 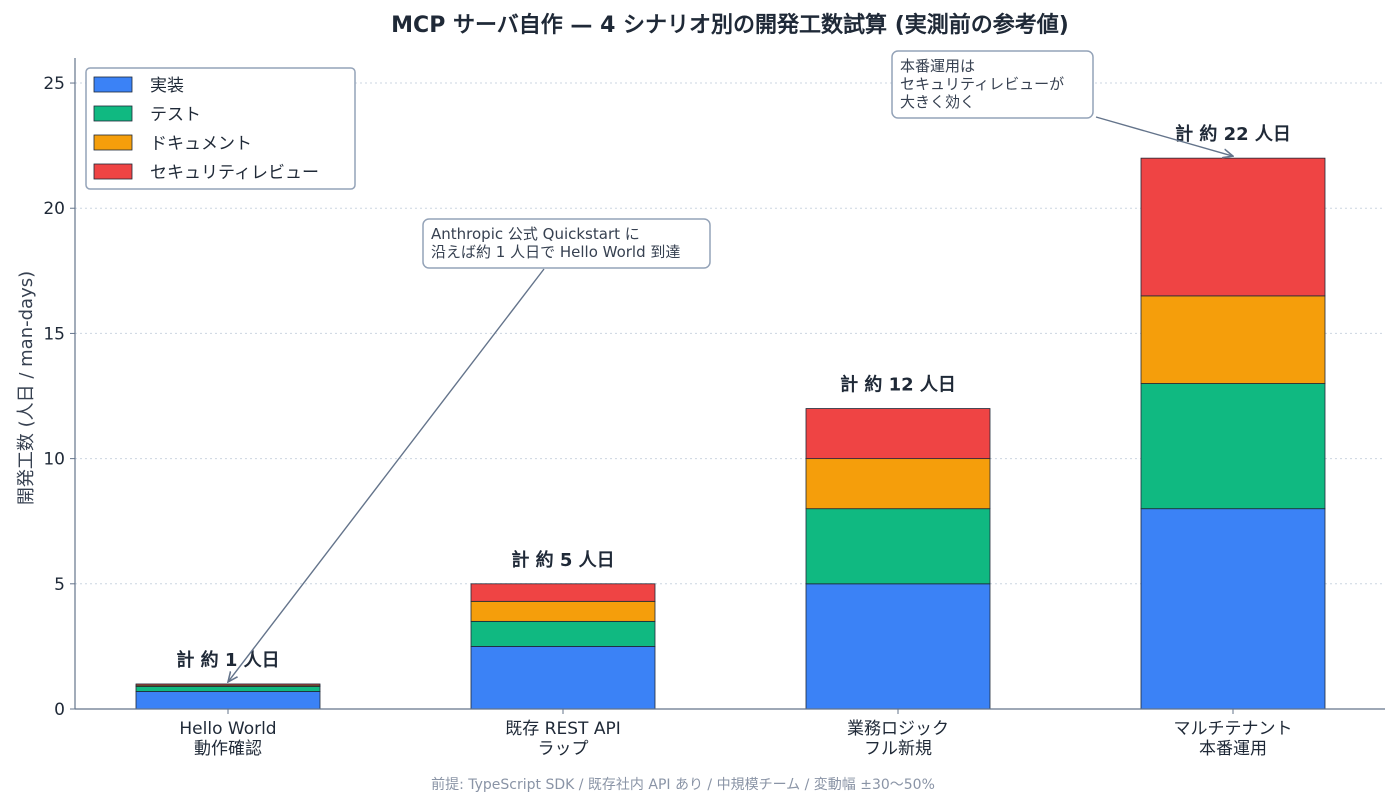 What do you see at coordinates (26, 388) in the screenshot?
I see `y-axis-label: 開発工数 (人日 / man-days)` at bounding box center [26, 388].